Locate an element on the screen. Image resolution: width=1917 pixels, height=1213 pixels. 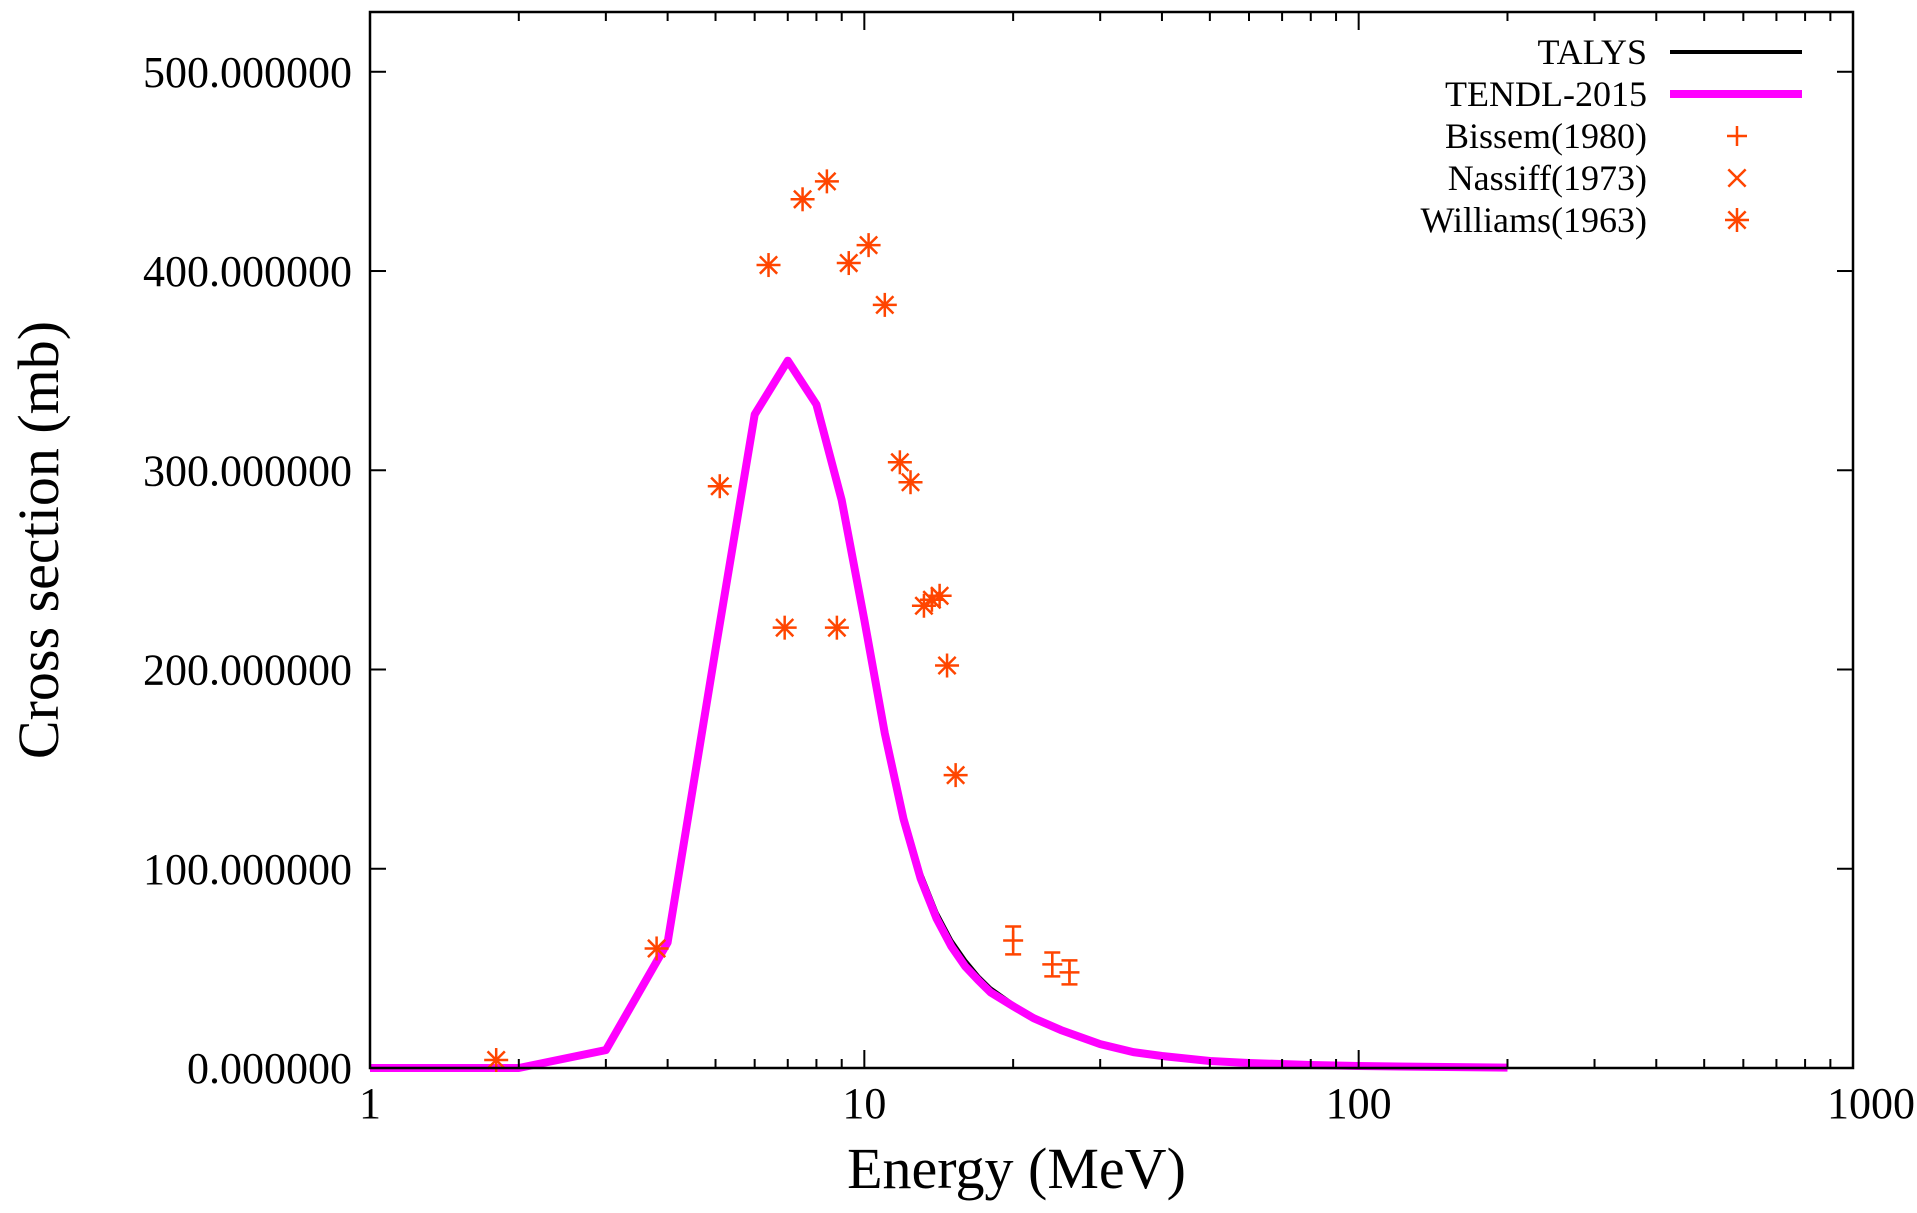
legend-label: Bissem(1980) is located at coordinates (1546, 136).